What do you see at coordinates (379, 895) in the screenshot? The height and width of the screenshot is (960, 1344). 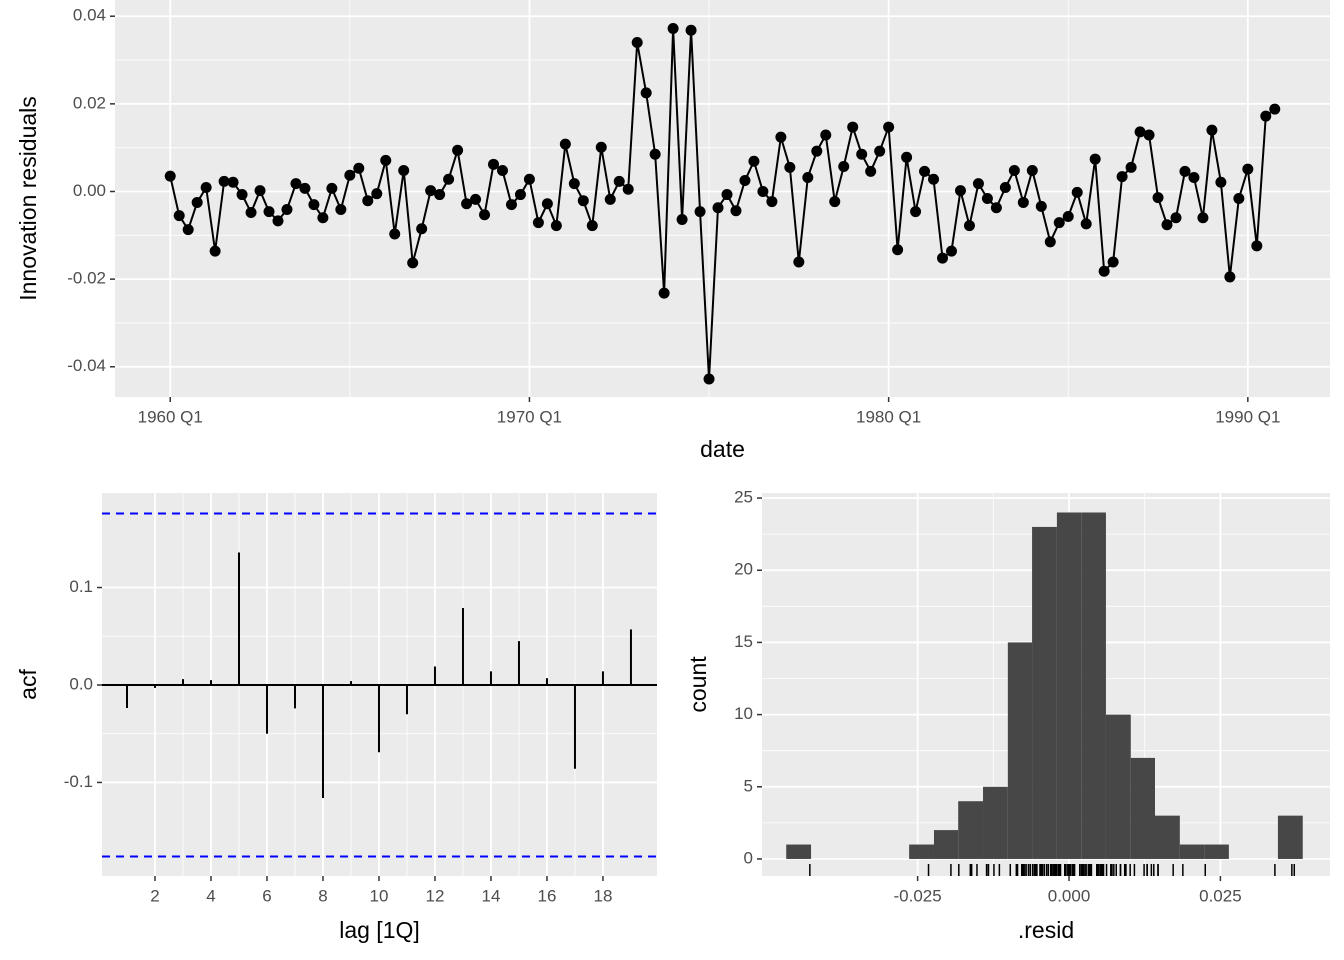 I see `x-tick-label: 10` at bounding box center [379, 895].